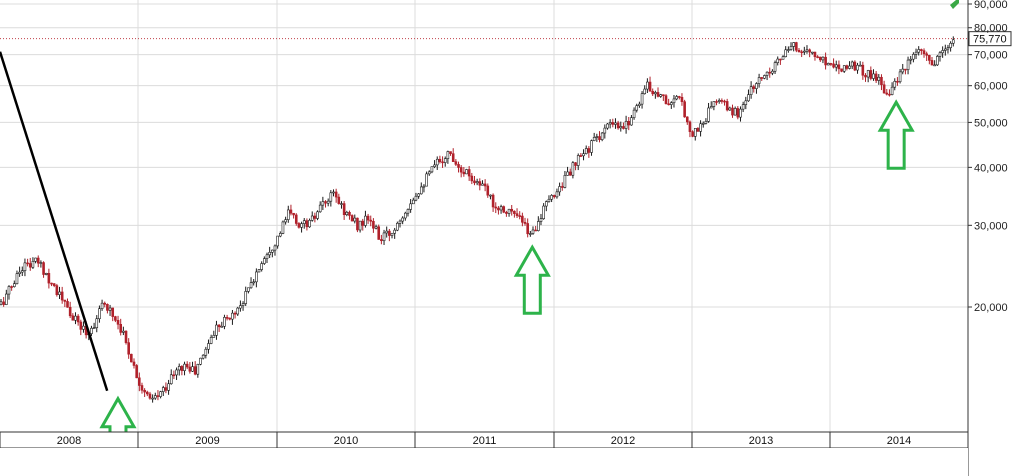 This screenshot has width=1013, height=476. I want to click on x-tick-label-2010: 2010, so click(346, 441).